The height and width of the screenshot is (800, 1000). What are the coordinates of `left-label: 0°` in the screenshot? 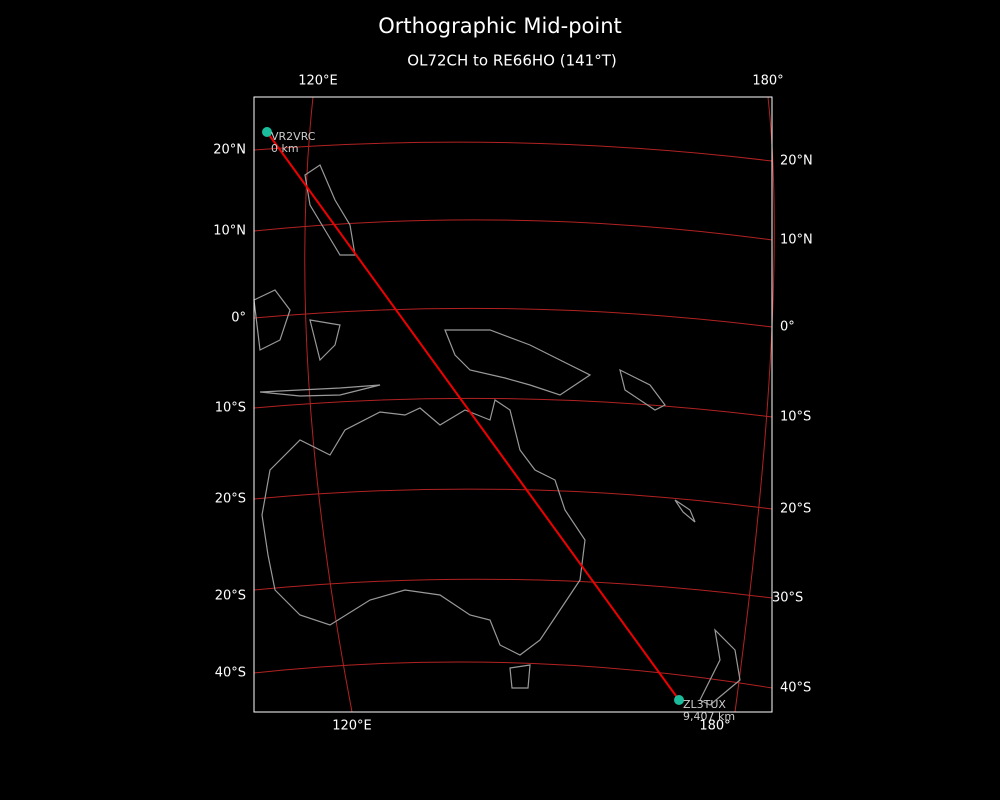 It's located at (238, 318).